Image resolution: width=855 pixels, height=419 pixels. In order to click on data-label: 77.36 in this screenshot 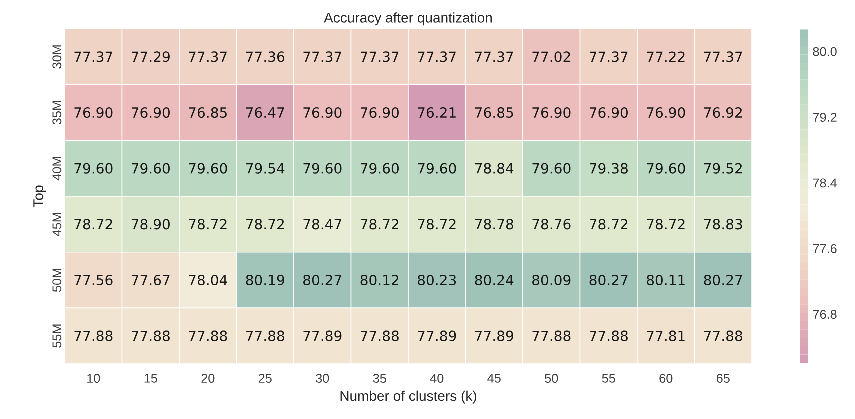, I will do `click(265, 57)`.